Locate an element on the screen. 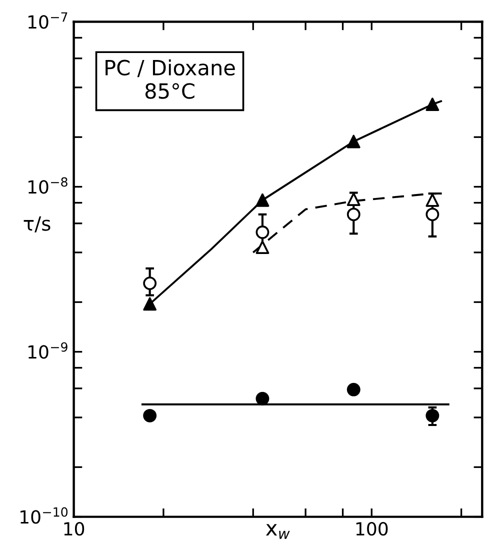 The width and height of the screenshot is (492, 544). y-axis-title: τ/s is located at coordinates (37, 224).